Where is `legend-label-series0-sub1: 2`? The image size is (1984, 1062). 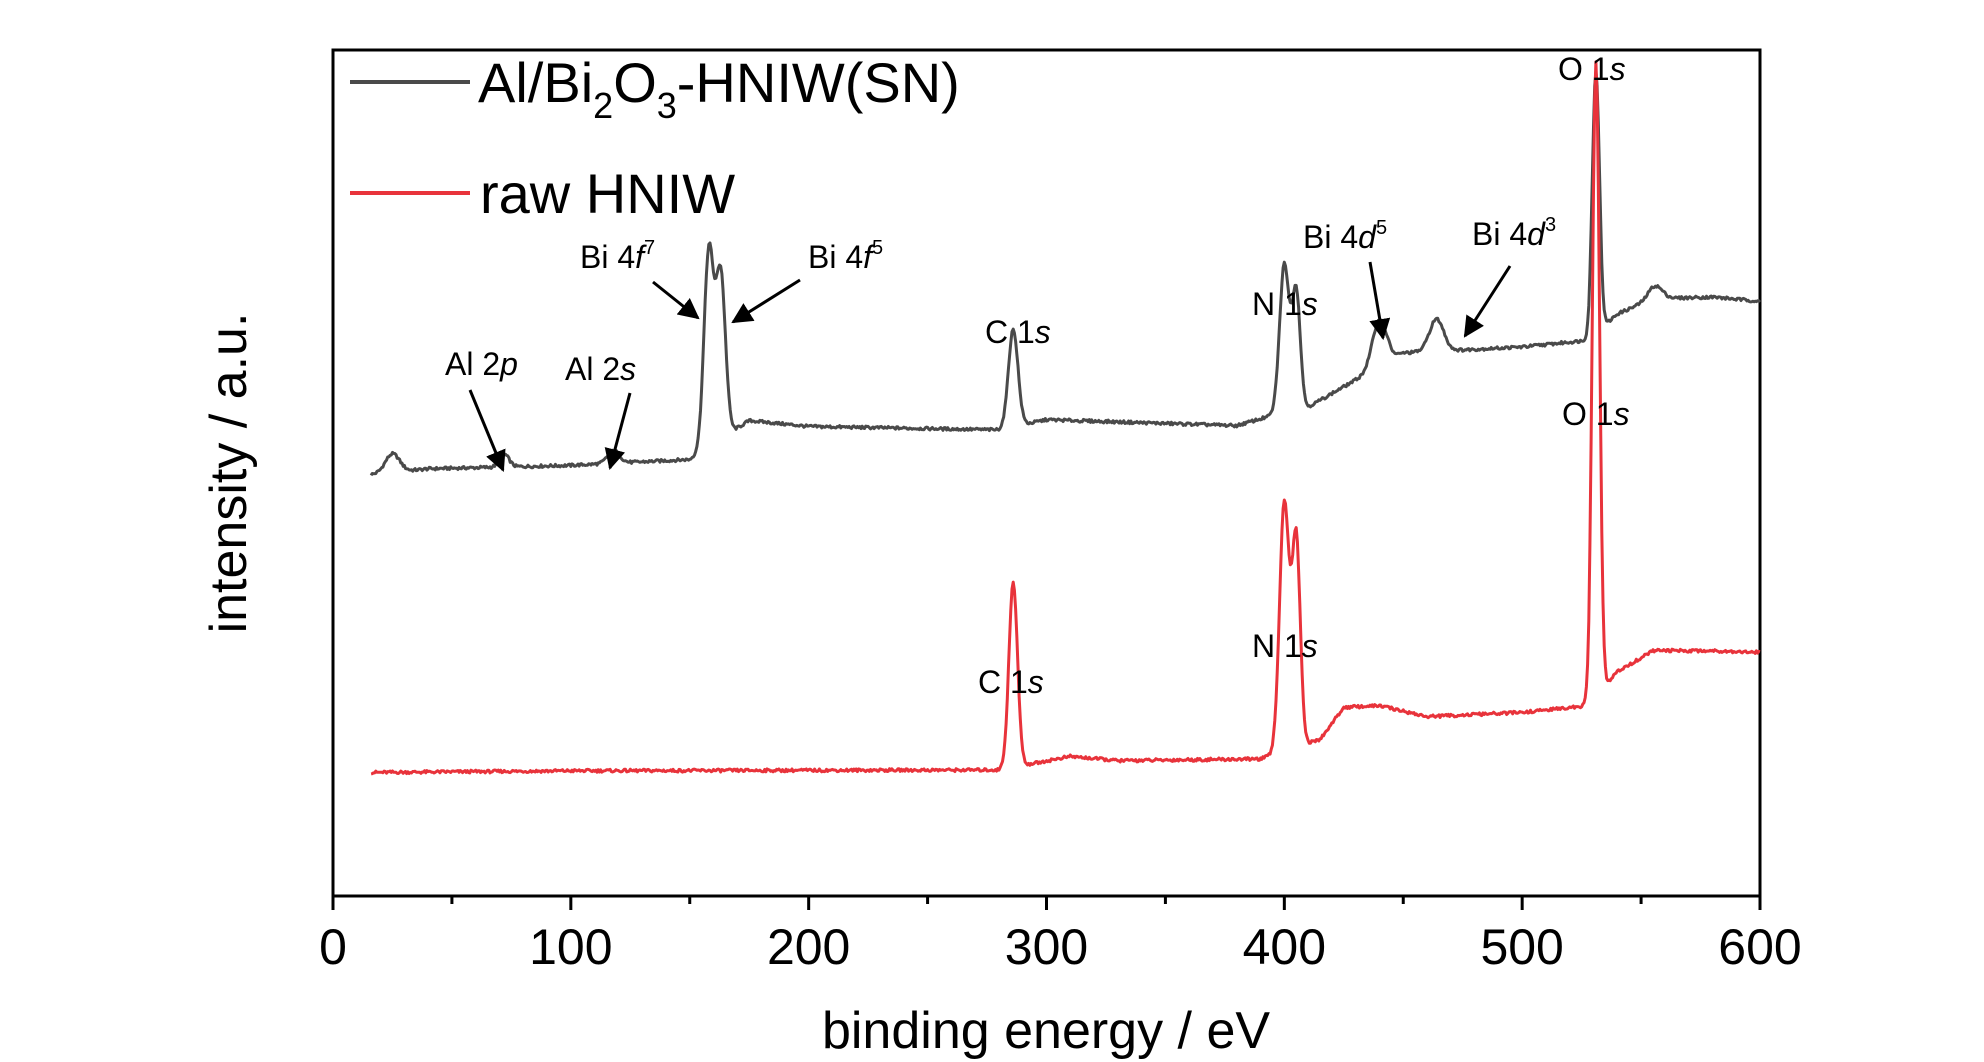
legend-label-series0-sub1: 2 is located at coordinates (603, 105).